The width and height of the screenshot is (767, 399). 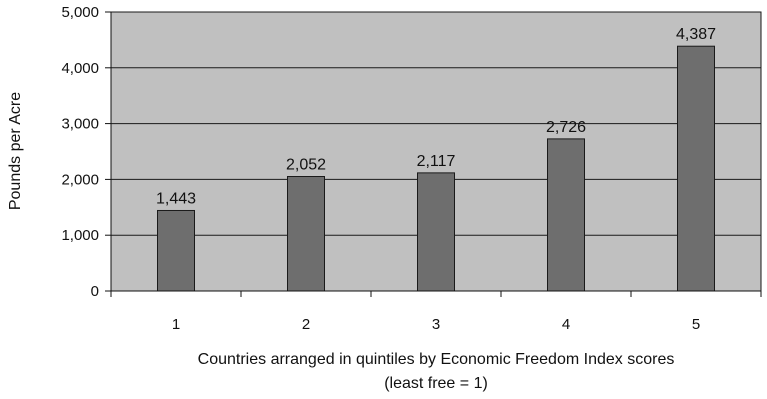 What do you see at coordinates (15, 151) in the screenshot?
I see `y-axis-title: Pounds per Acre` at bounding box center [15, 151].